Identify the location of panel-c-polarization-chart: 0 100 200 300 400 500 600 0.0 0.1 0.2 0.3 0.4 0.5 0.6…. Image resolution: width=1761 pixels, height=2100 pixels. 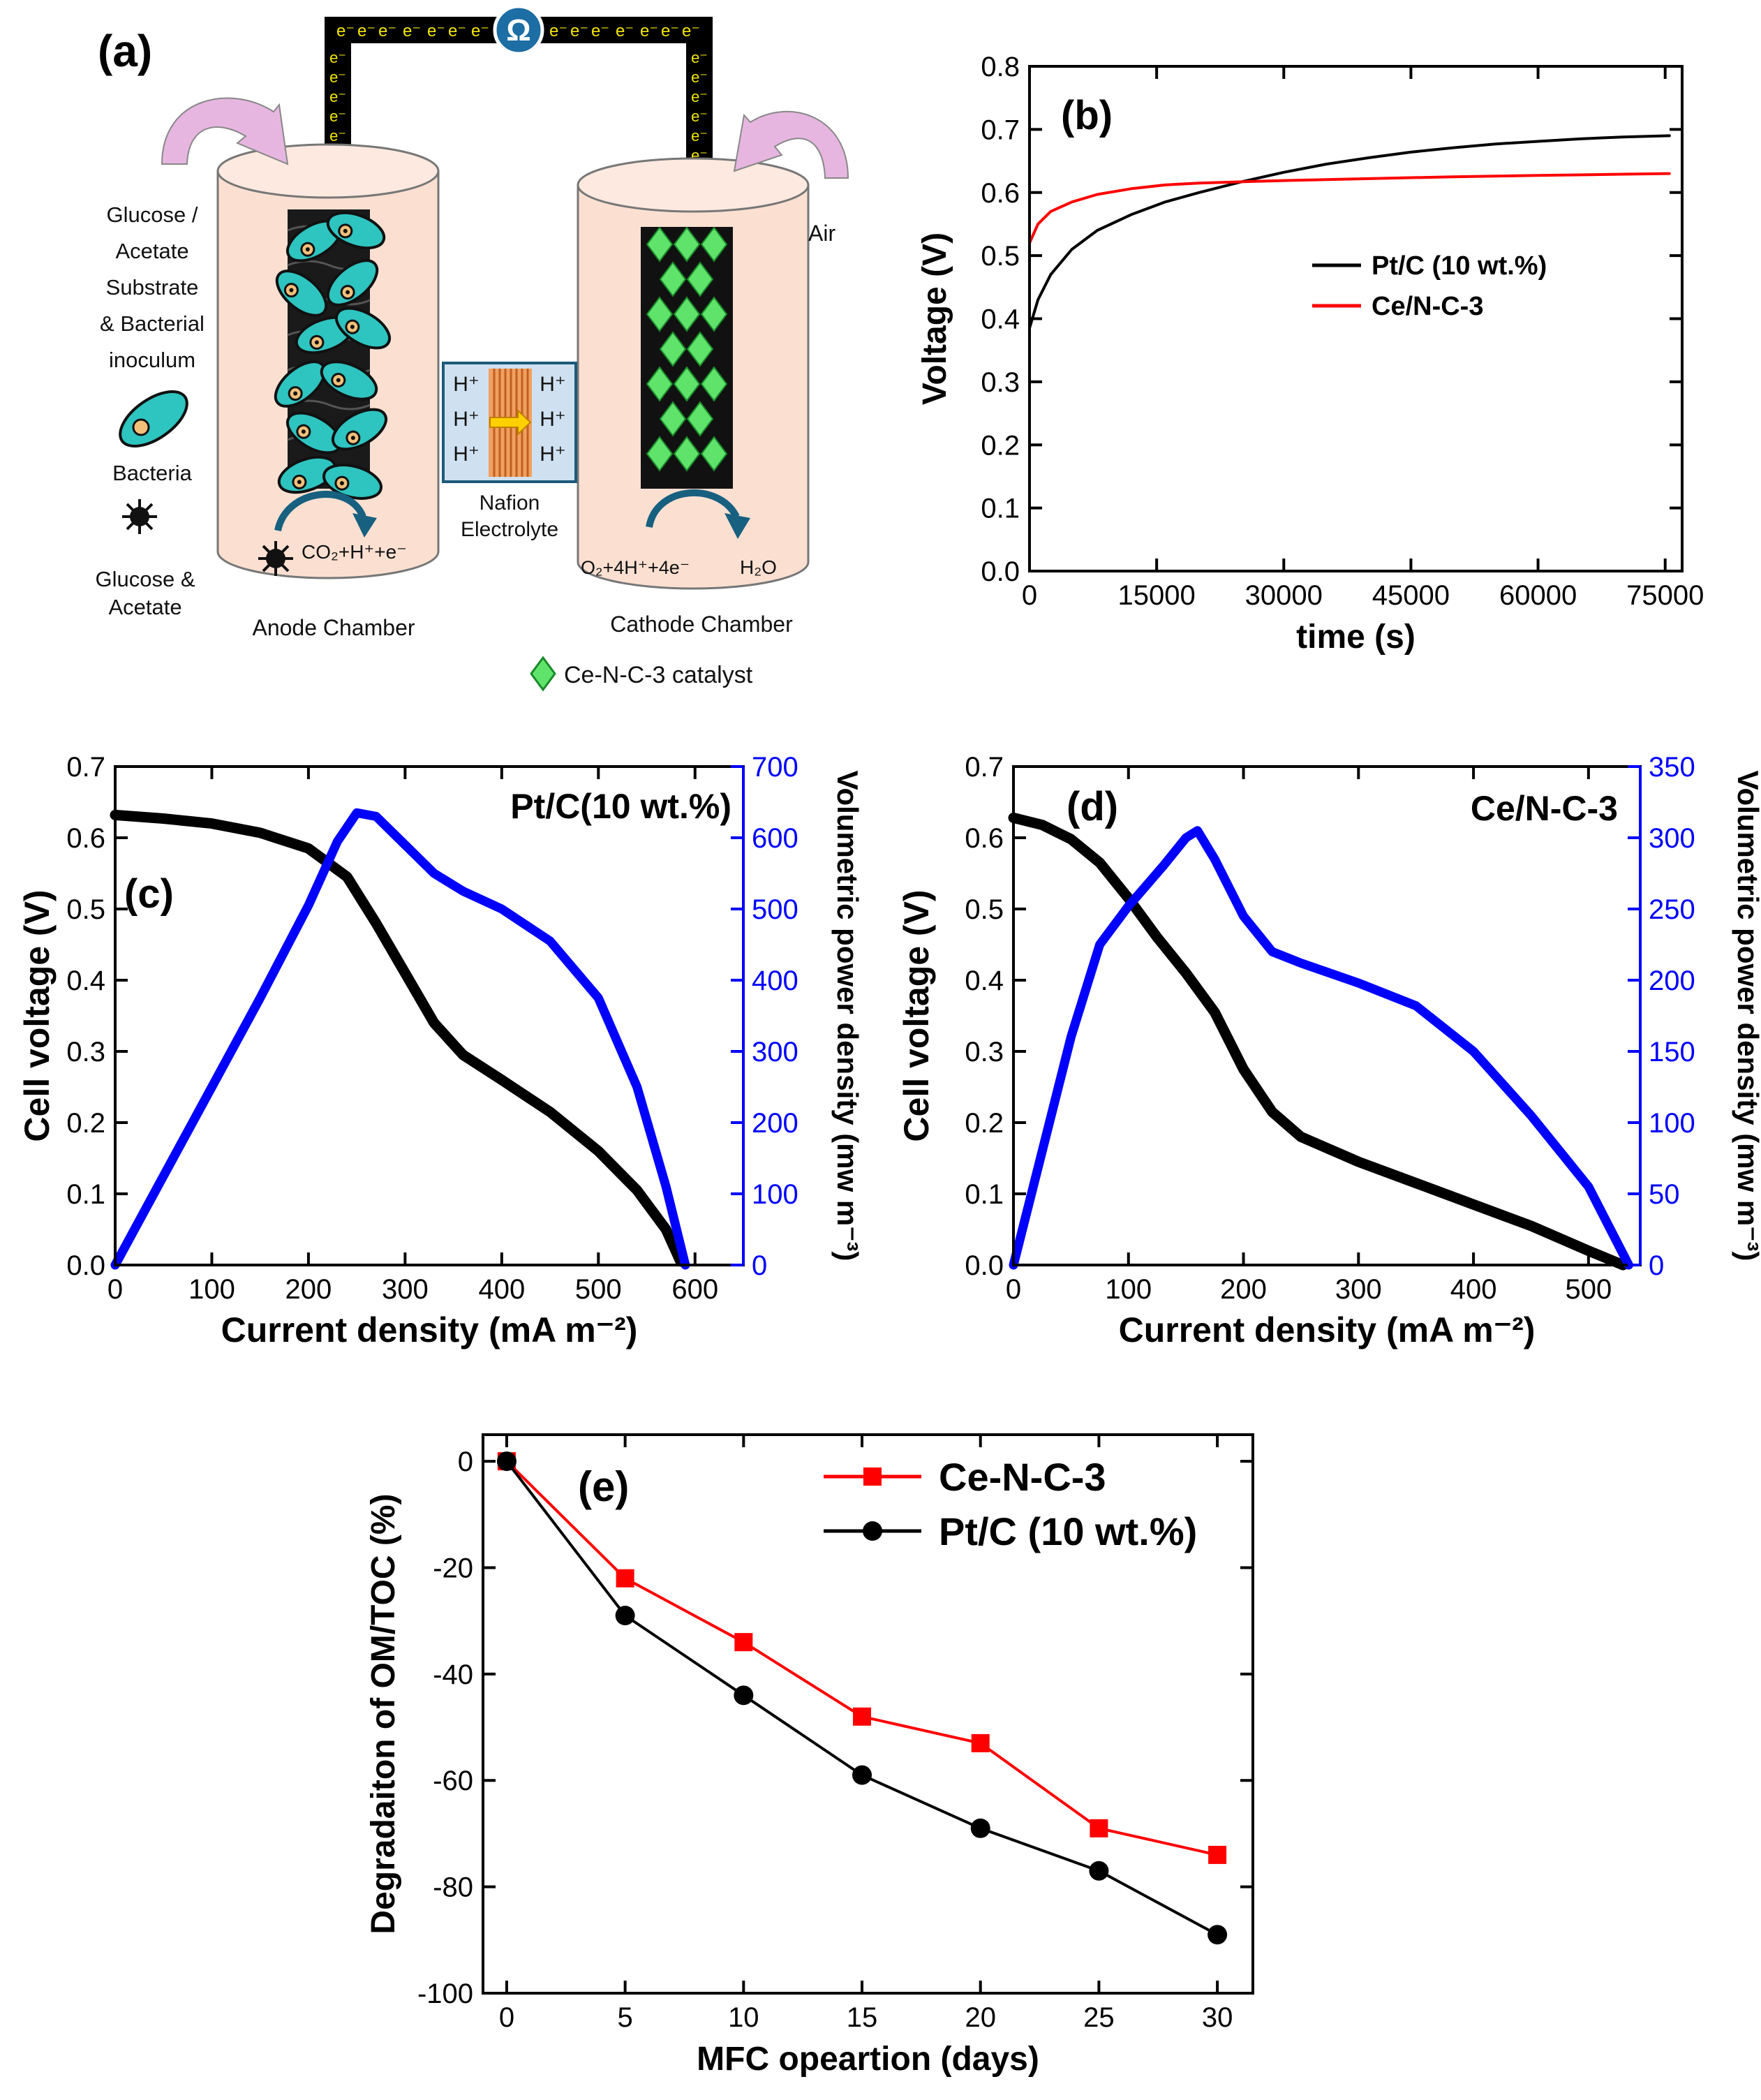
(440, 1051).